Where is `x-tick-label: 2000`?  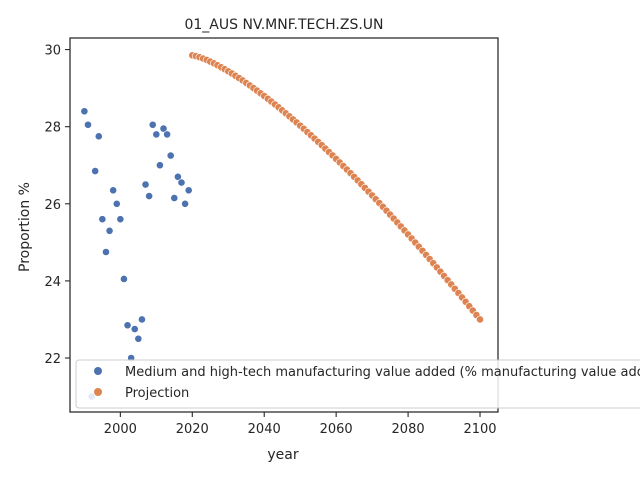 x-tick-label: 2000 is located at coordinates (120, 429).